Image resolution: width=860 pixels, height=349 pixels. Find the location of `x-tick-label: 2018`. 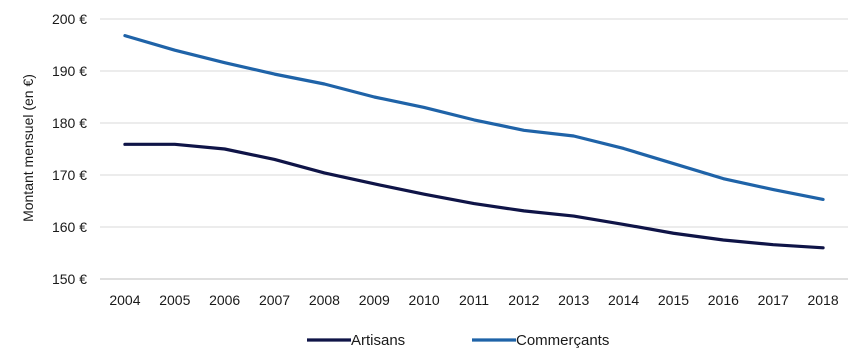

x-tick-label: 2018 is located at coordinates (822, 300).